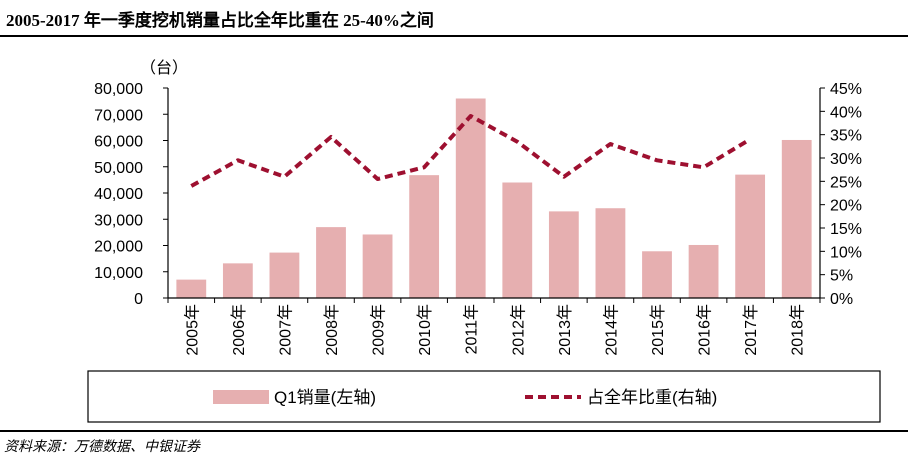 This screenshot has height=461, width=908. I want to click on x-tick-label: 2015年, so click(658, 330).